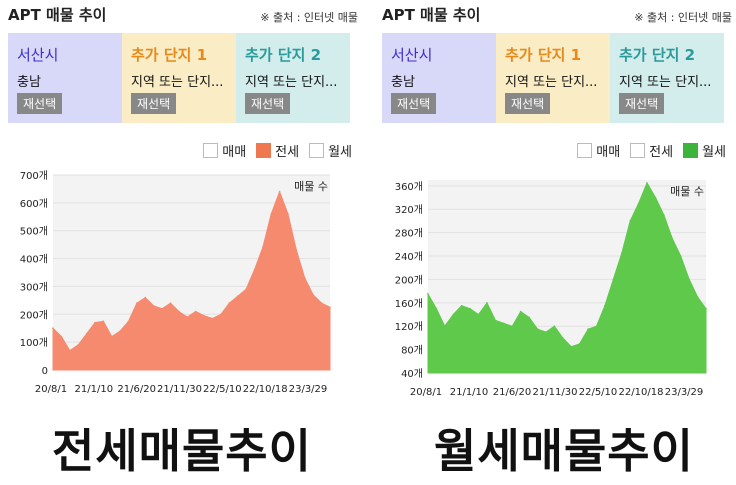 Image resolution: width=736 pixels, height=485 pixels. Describe the element at coordinates (431, 15) in the screenshot. I see `panel-title: APT 매물 추이` at that location.